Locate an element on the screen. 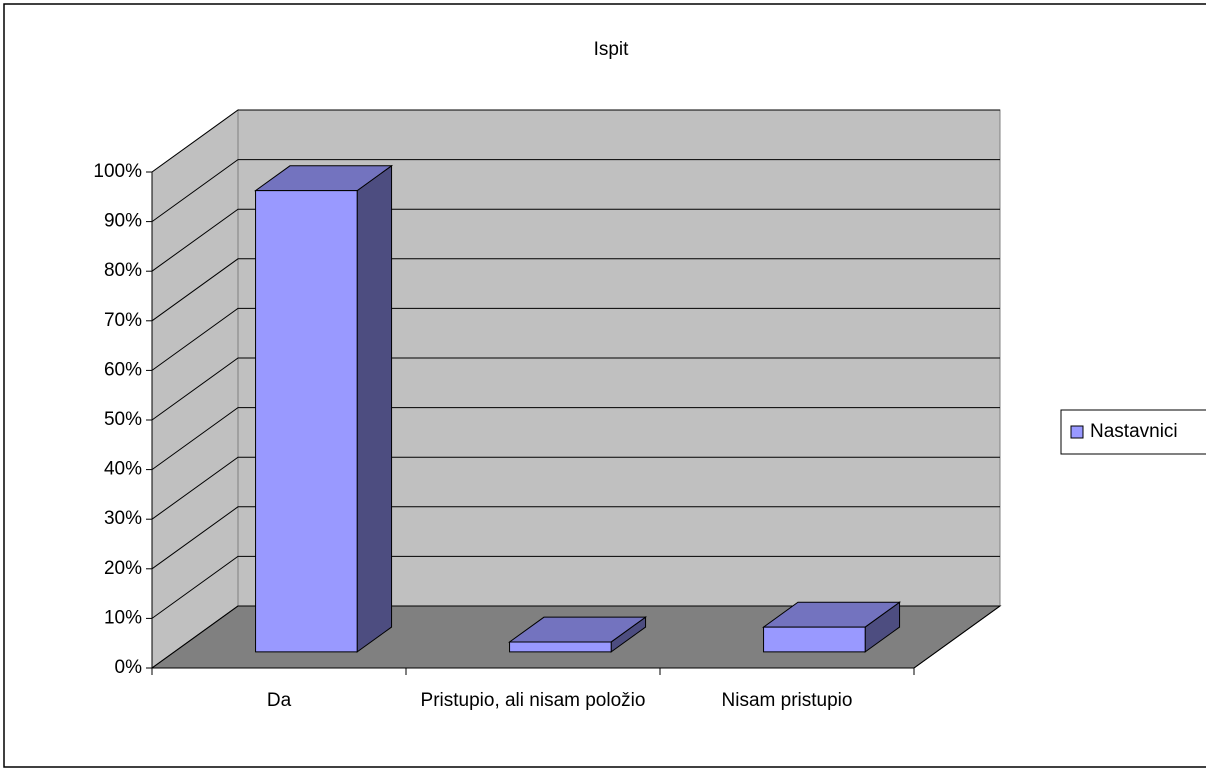  legend-swatch is located at coordinates (1077, 432).